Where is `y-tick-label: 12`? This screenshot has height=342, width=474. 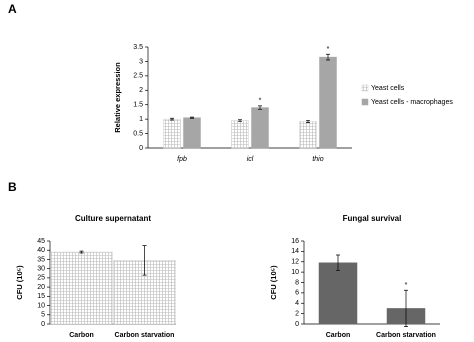
y-tick-label: 12 is located at coordinates (295, 262).